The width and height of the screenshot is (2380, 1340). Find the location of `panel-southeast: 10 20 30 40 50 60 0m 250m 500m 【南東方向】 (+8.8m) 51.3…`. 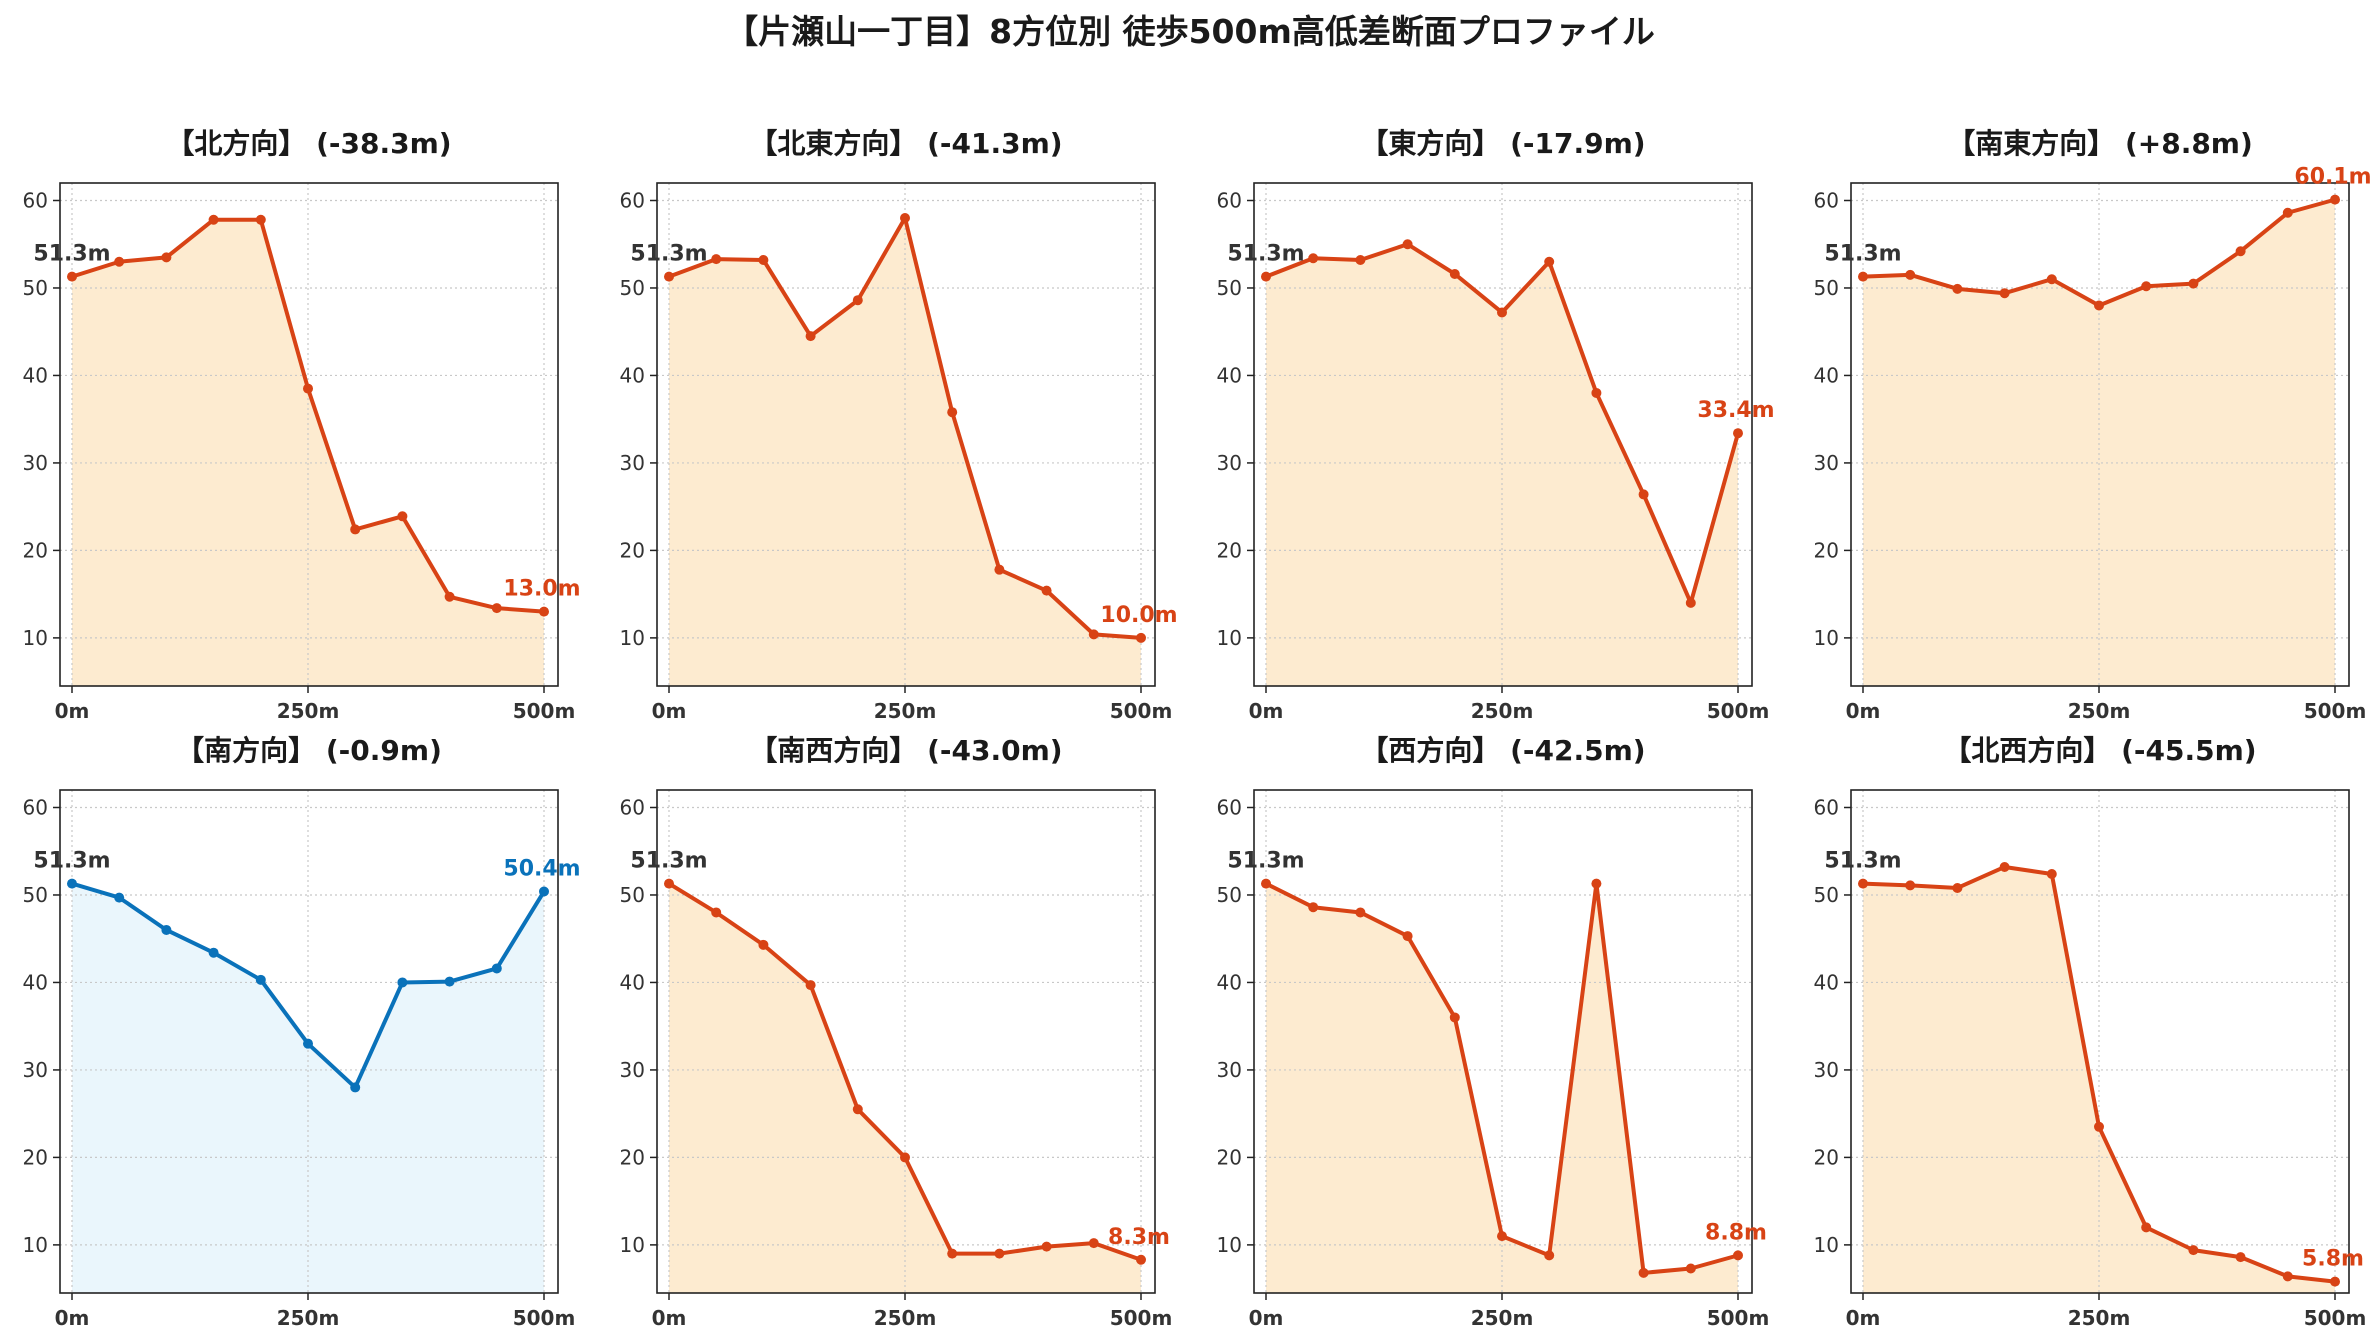

panel-southeast: 10 20 30 40 50 60 0m 250m 500m 【南東方向】 (+8.8m) 51.3… is located at coordinates (2093, 425).